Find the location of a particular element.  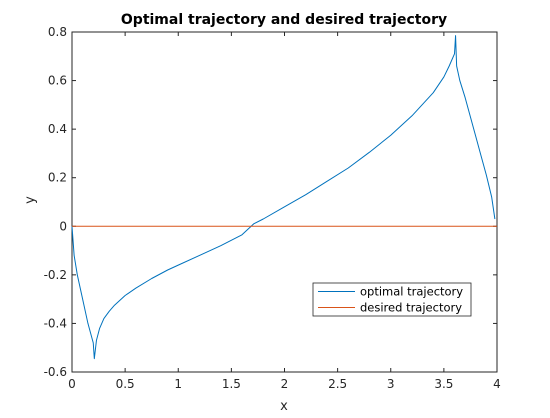

legend-label-optimal-trajectory: optimal trajectory is located at coordinates (411, 292).